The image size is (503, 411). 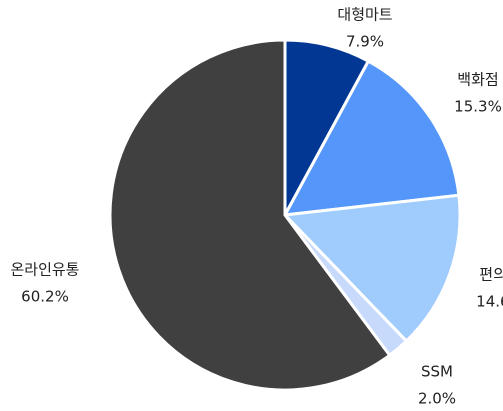 I want to click on slice-label: 온라인유통, so click(x=44, y=270).